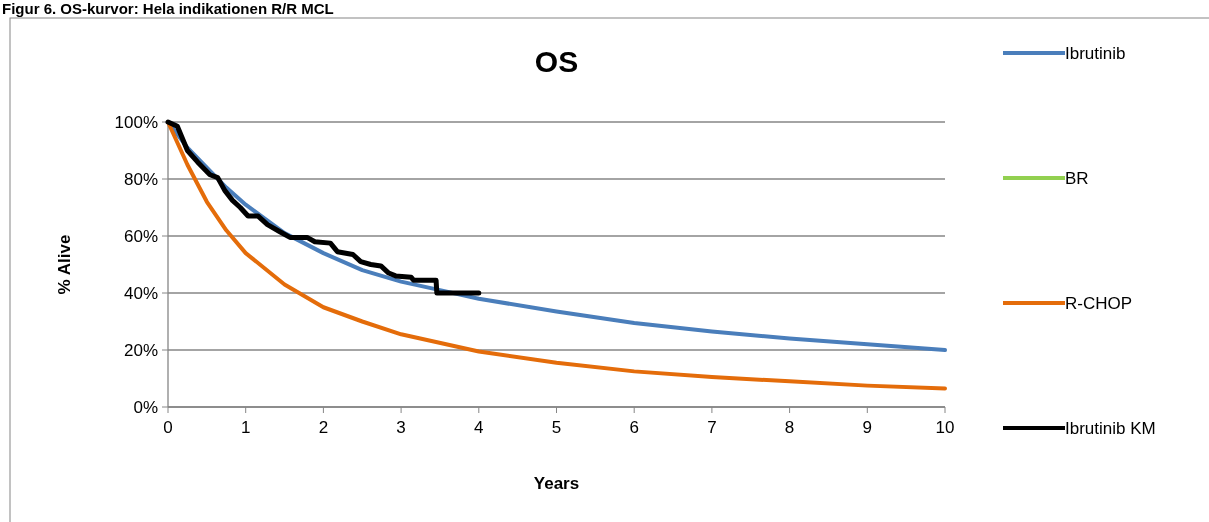 The width and height of the screenshot is (1209, 522). I want to click on x-tick-label: 7, so click(712, 427).